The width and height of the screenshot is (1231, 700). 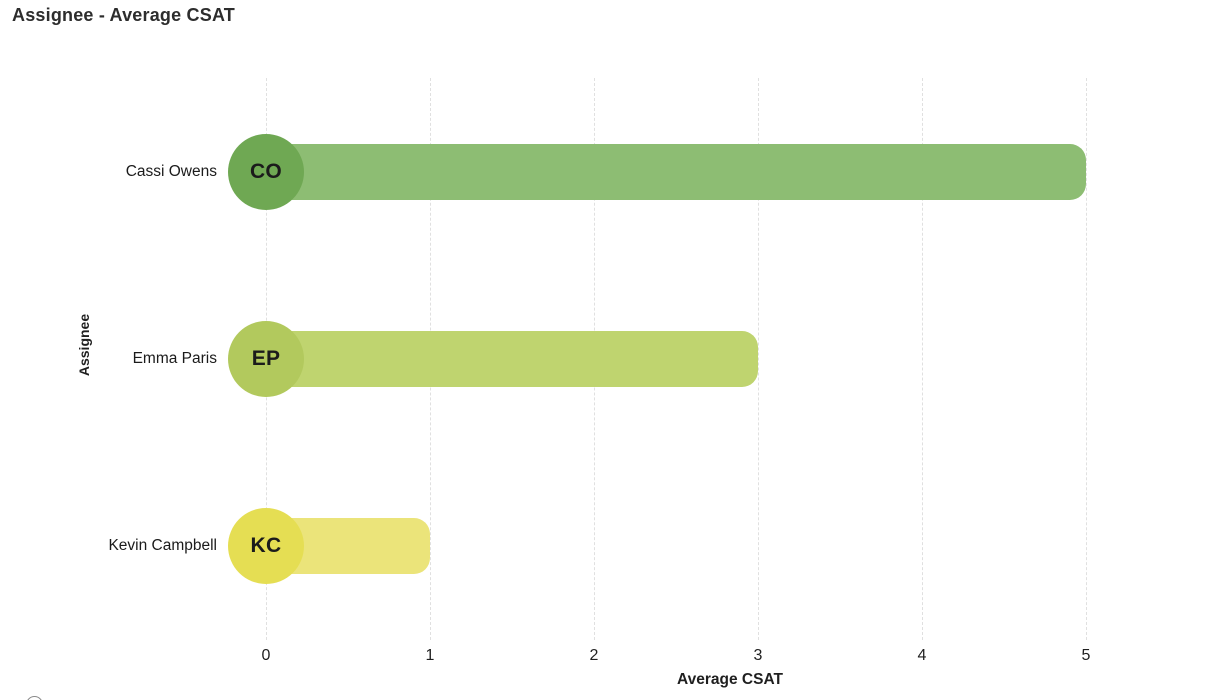 I want to click on x-tick-label-5: 5, so click(x=1086, y=655).